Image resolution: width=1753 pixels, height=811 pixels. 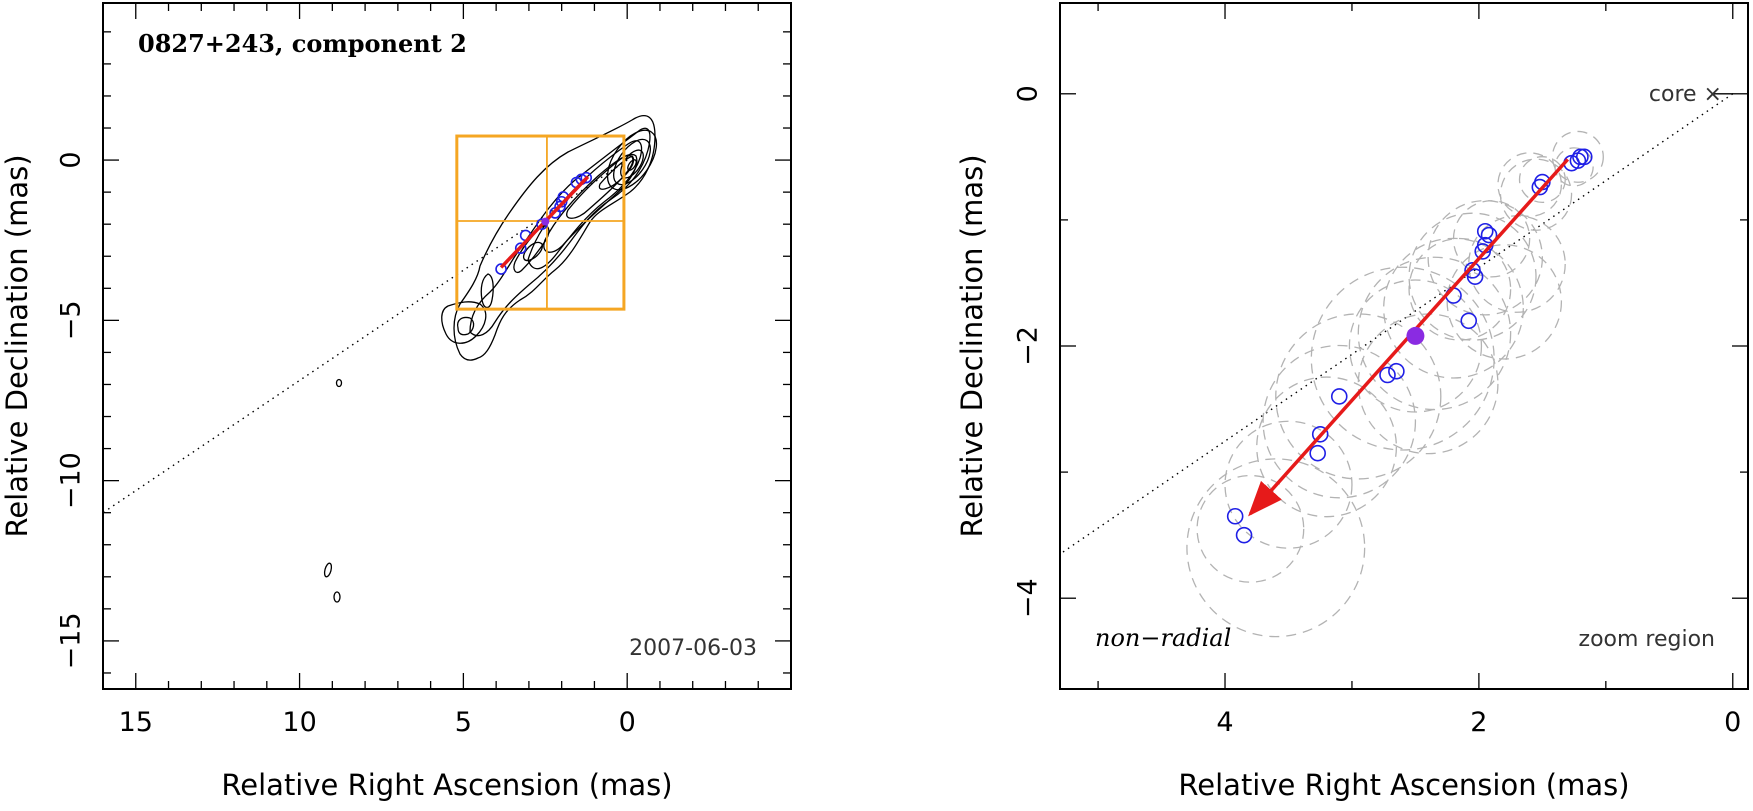 I want to click on left-x-axis-label: Relative Right Ascension (mas), so click(x=446, y=785).